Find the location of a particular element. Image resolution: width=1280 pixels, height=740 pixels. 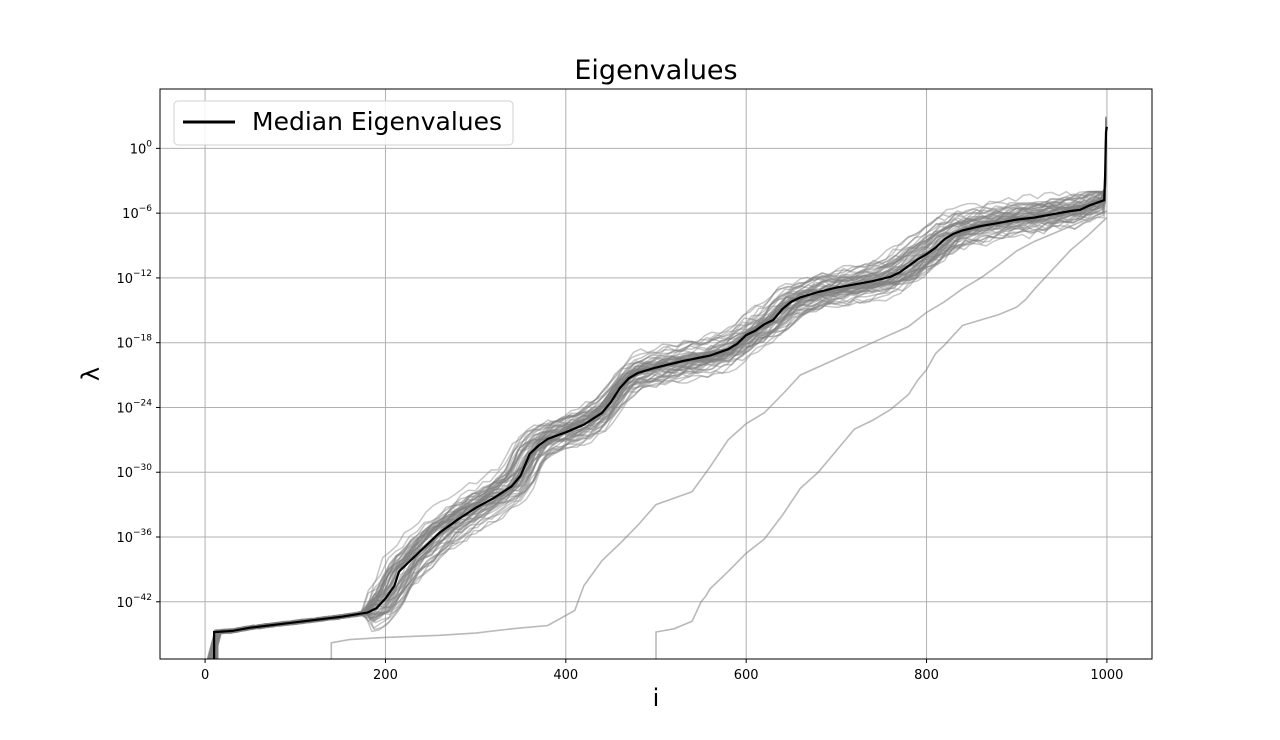

legend-median-label: Median Eigenvalues is located at coordinates (377, 121).